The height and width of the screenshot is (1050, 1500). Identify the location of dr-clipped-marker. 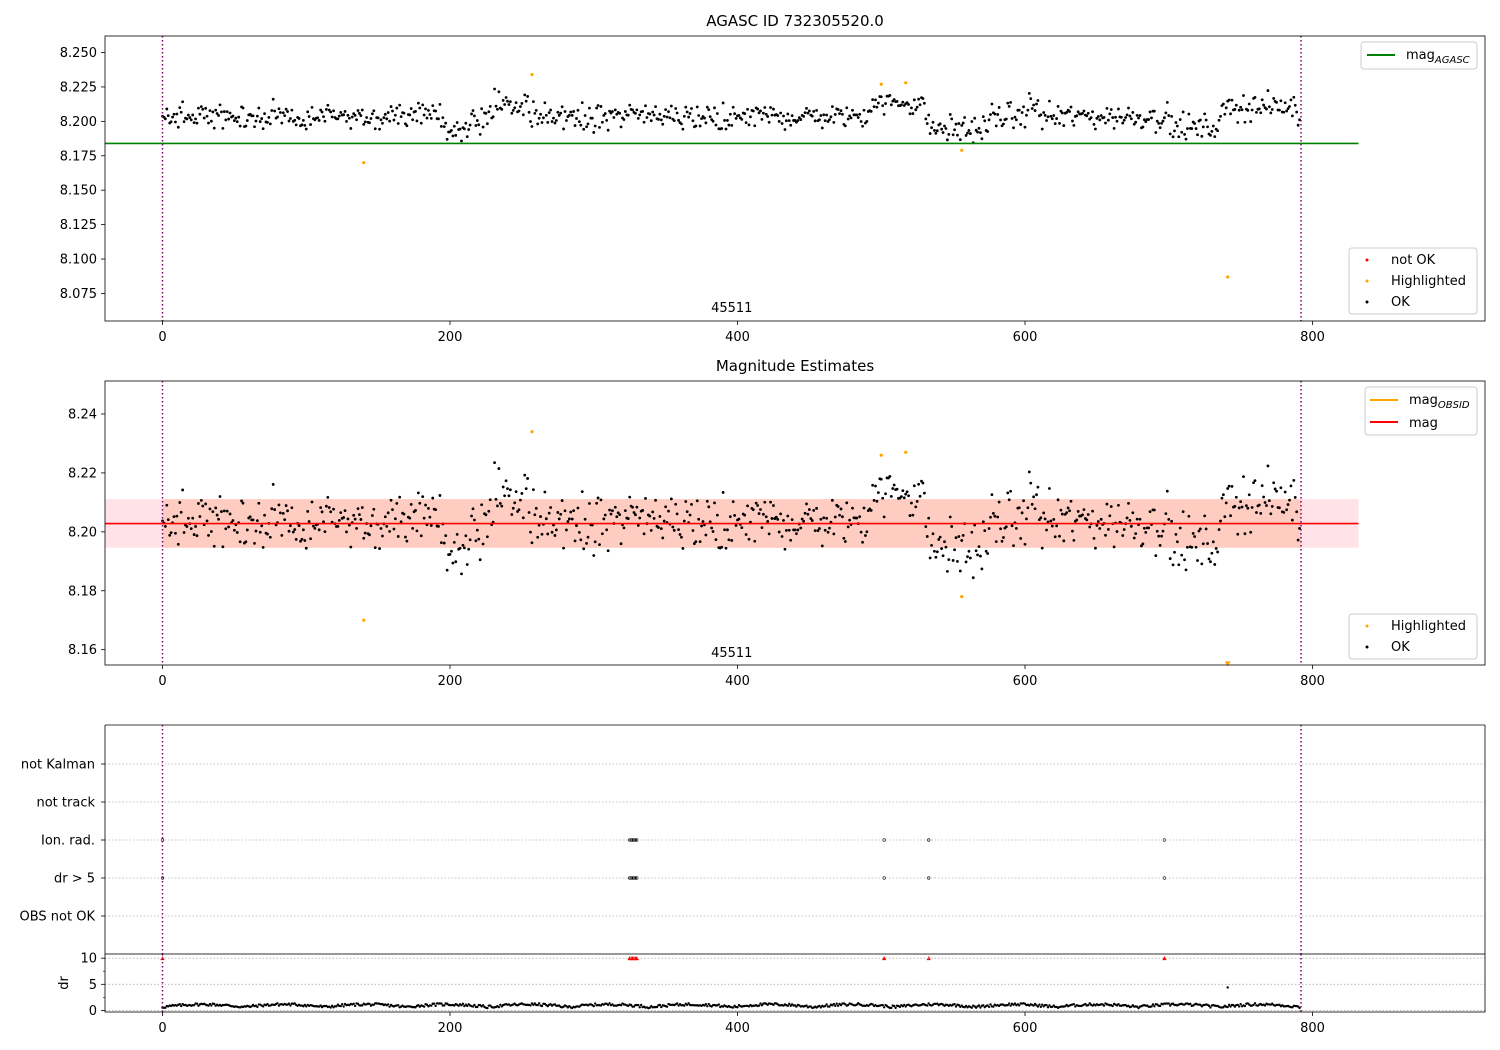
(1164, 958).